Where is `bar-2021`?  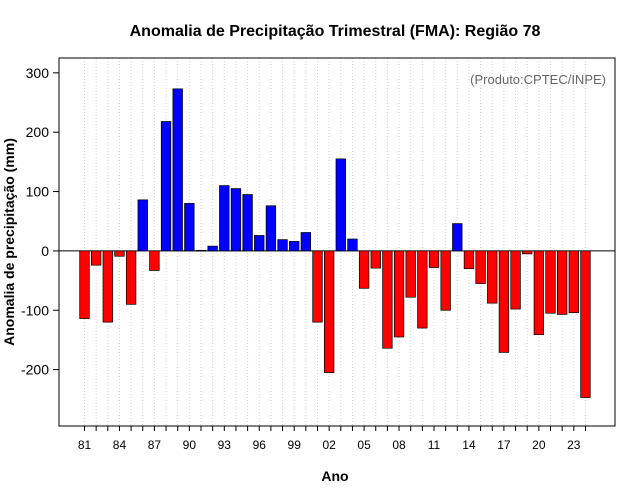 bar-2021 is located at coordinates (550, 282).